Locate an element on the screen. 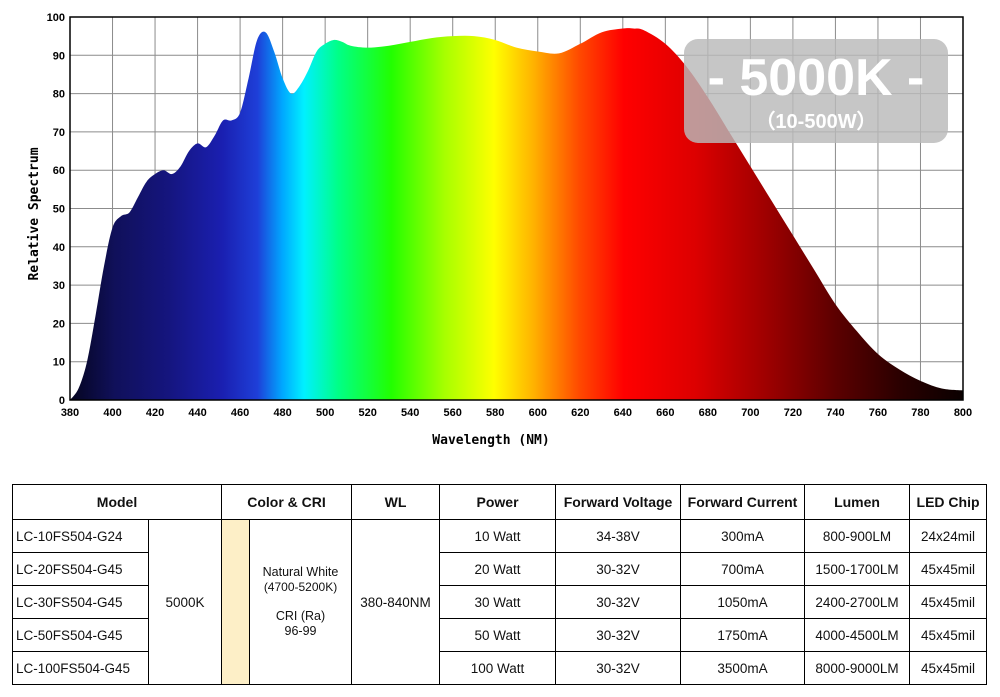  cell-model: LC-100FS504-G45 is located at coordinates (80, 668).